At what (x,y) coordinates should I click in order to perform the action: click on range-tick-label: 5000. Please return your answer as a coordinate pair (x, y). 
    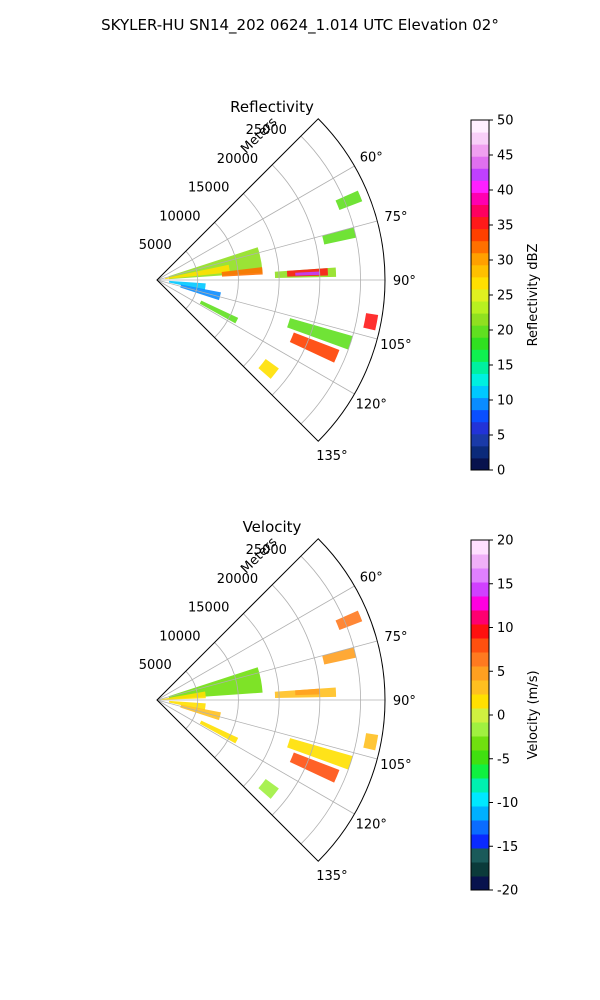
    Looking at the image, I should click on (155, 245).